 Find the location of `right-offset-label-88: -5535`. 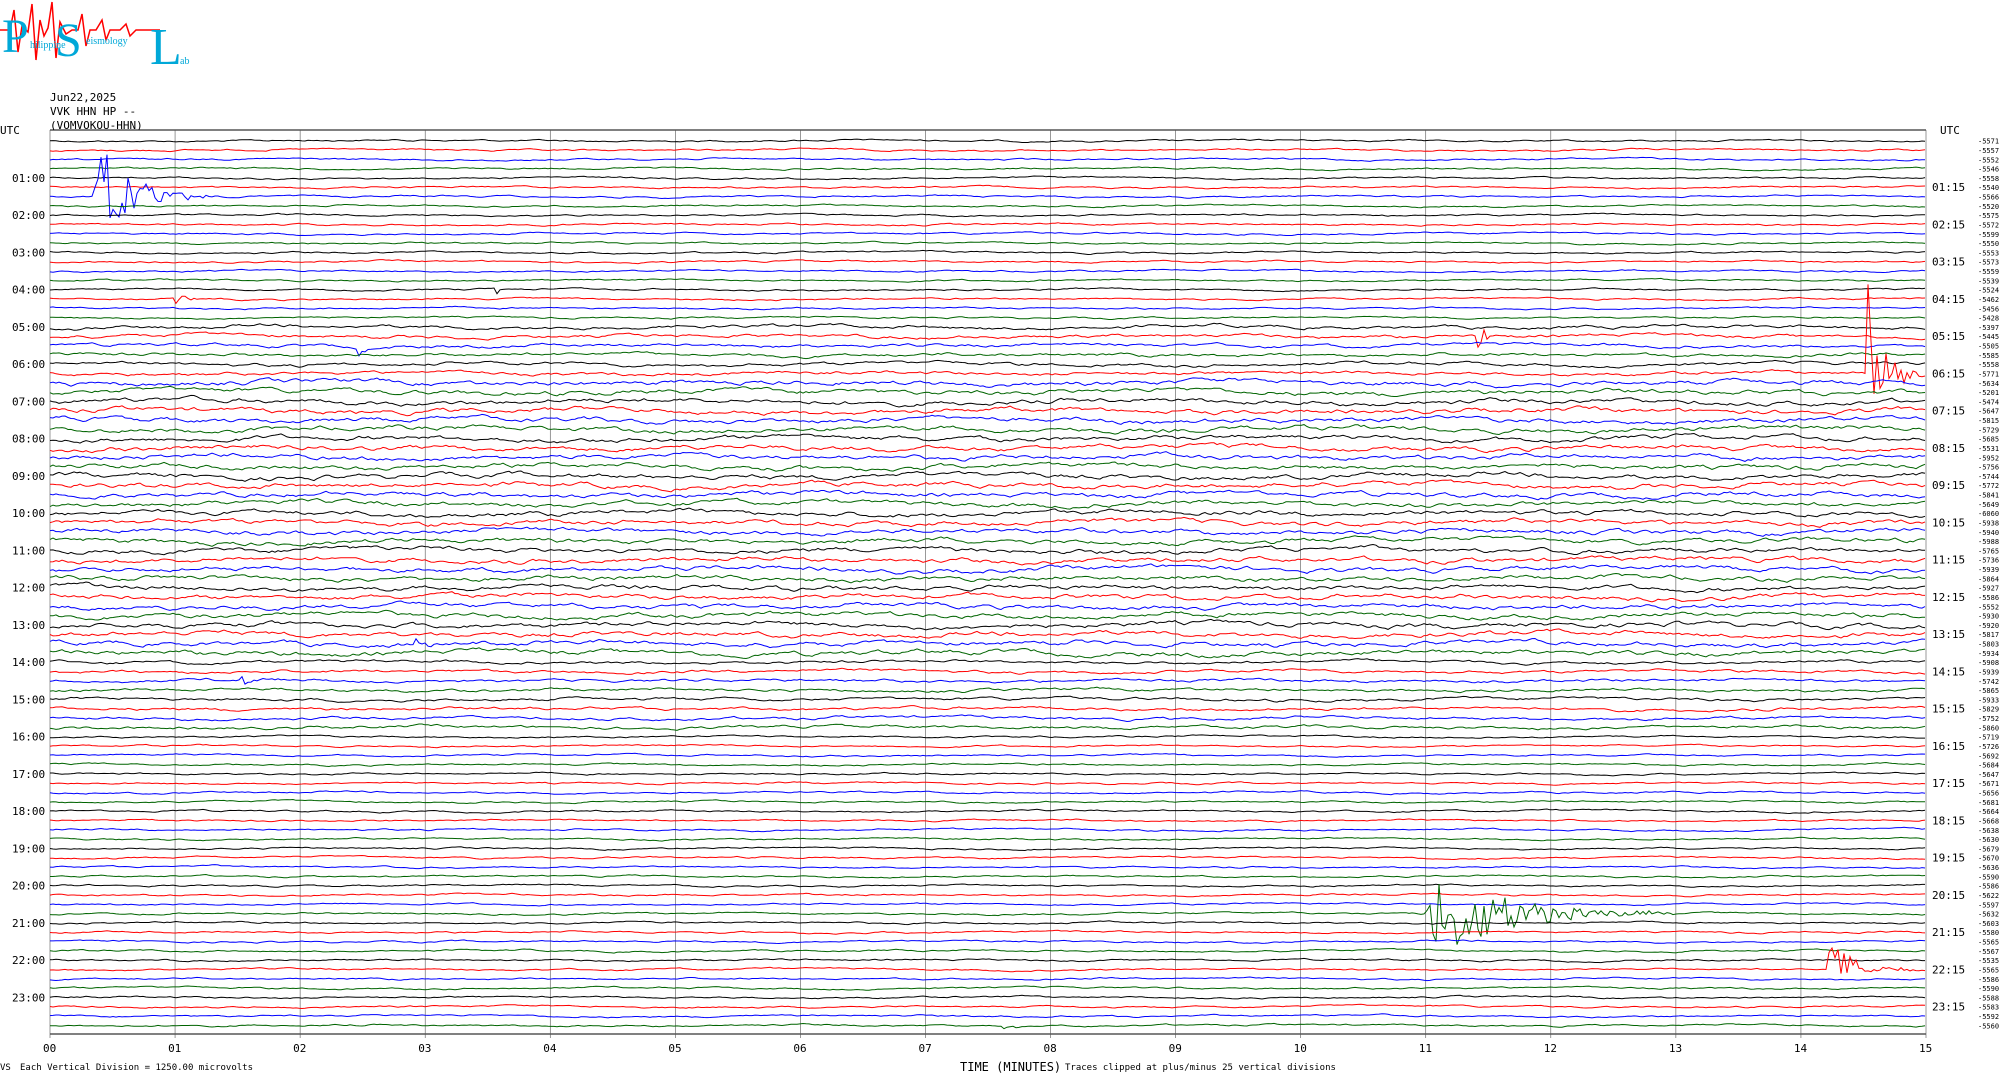

right-offset-label-88: -5535 is located at coordinates (1988, 961).